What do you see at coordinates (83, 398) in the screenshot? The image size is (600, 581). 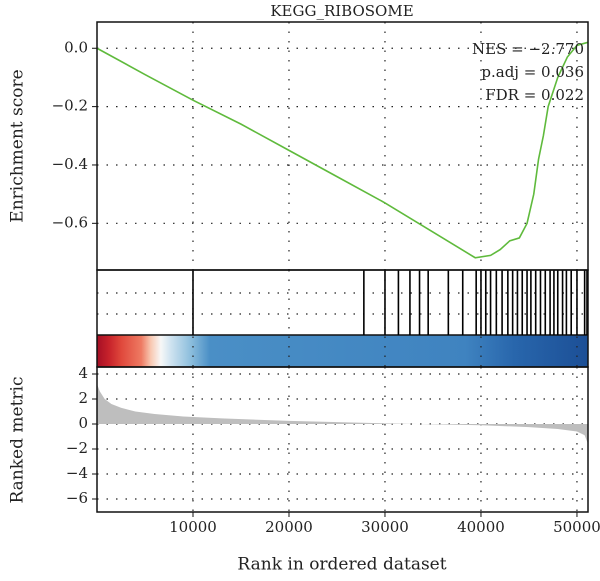 I see `y-tick-label: 2` at bounding box center [83, 398].